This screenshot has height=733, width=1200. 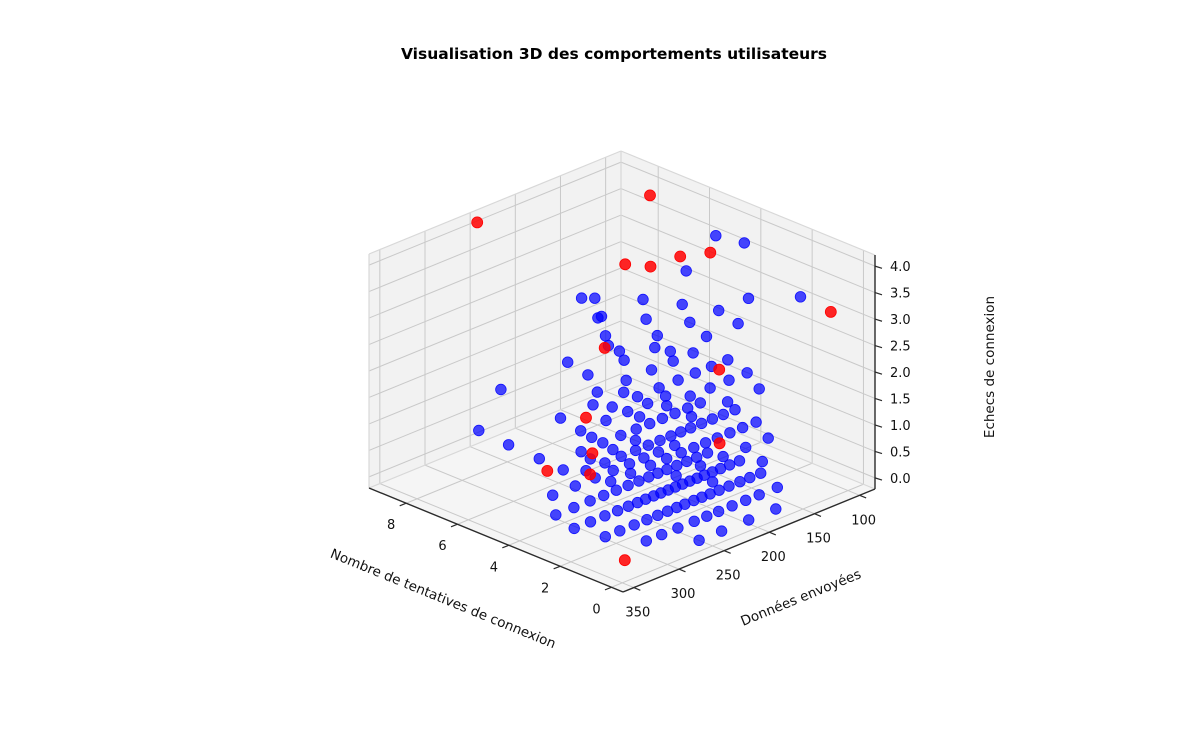 What do you see at coordinates (863, 520) in the screenshot?
I see `y-tick-label: 100` at bounding box center [863, 520].